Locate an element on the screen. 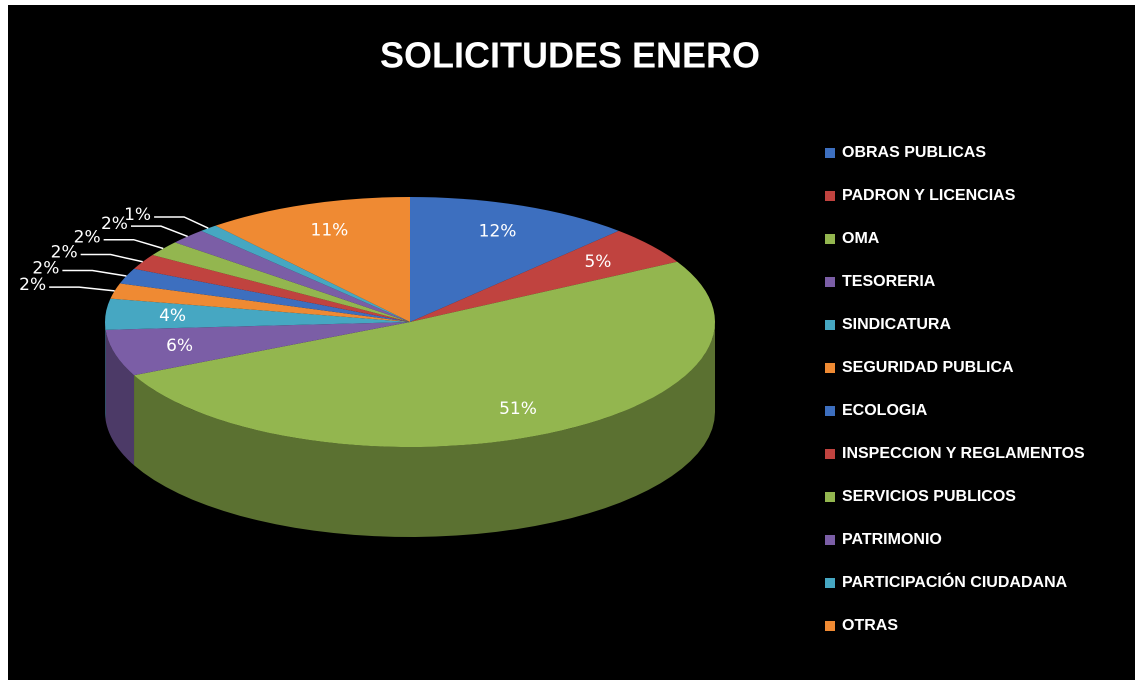  data-label: 1% is located at coordinates (137, 215).